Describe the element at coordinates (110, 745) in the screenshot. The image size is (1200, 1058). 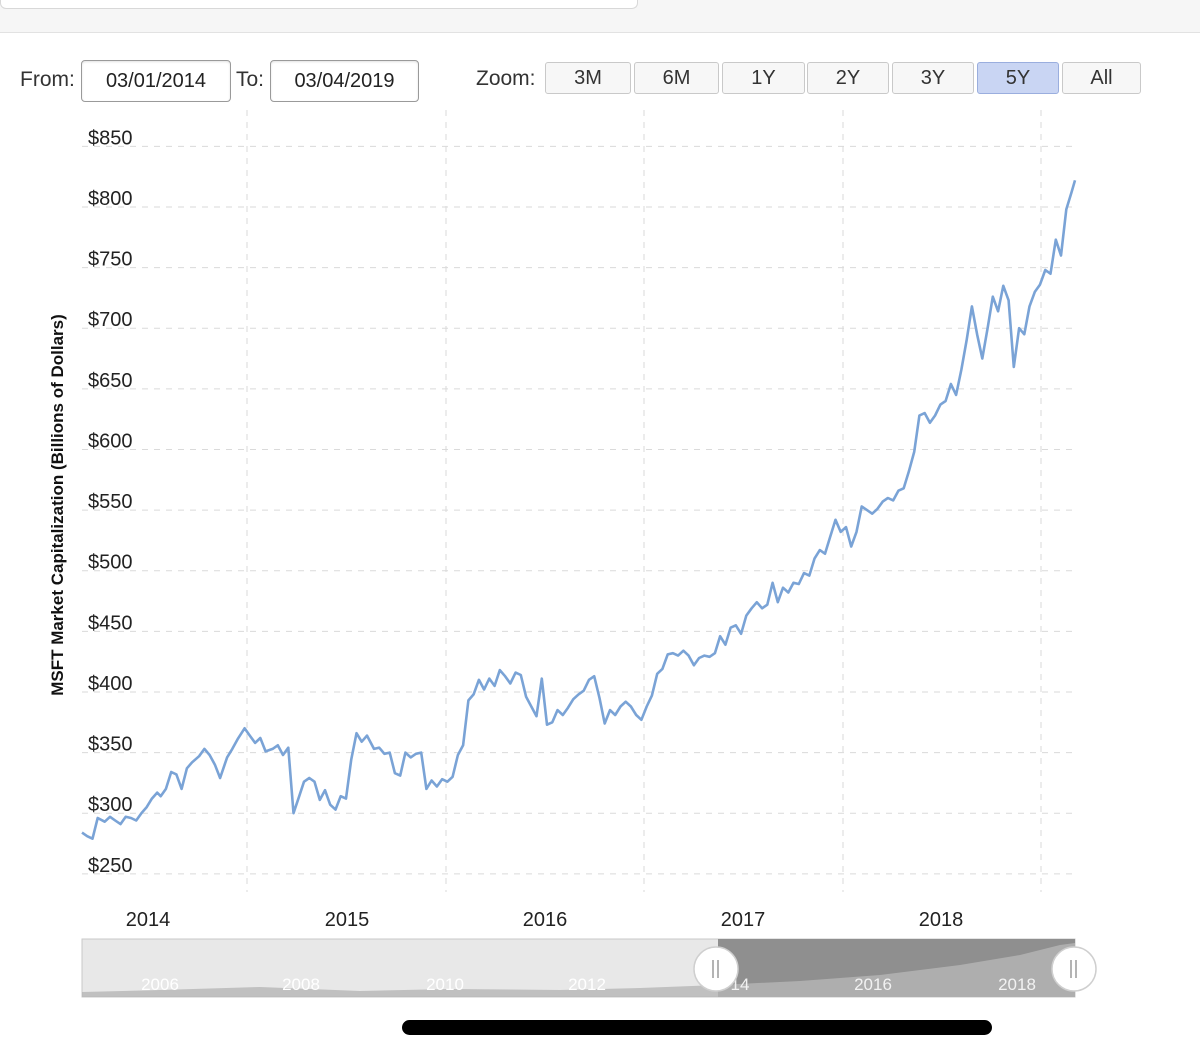
I see `y-tick-label: $350` at that location.